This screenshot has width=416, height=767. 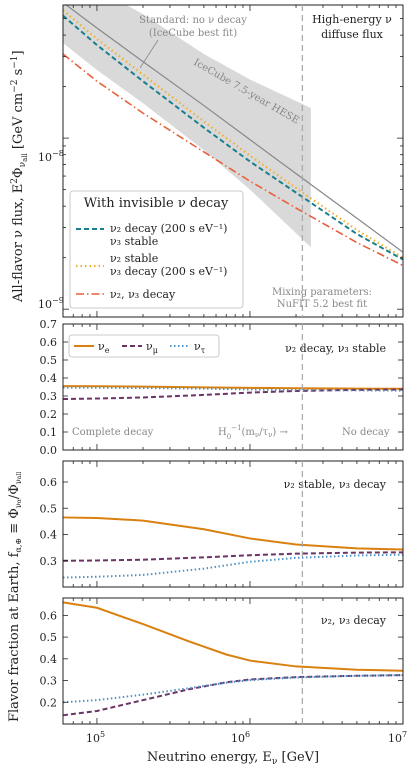 I want to click on panel2-lines, so click(x=233, y=547).